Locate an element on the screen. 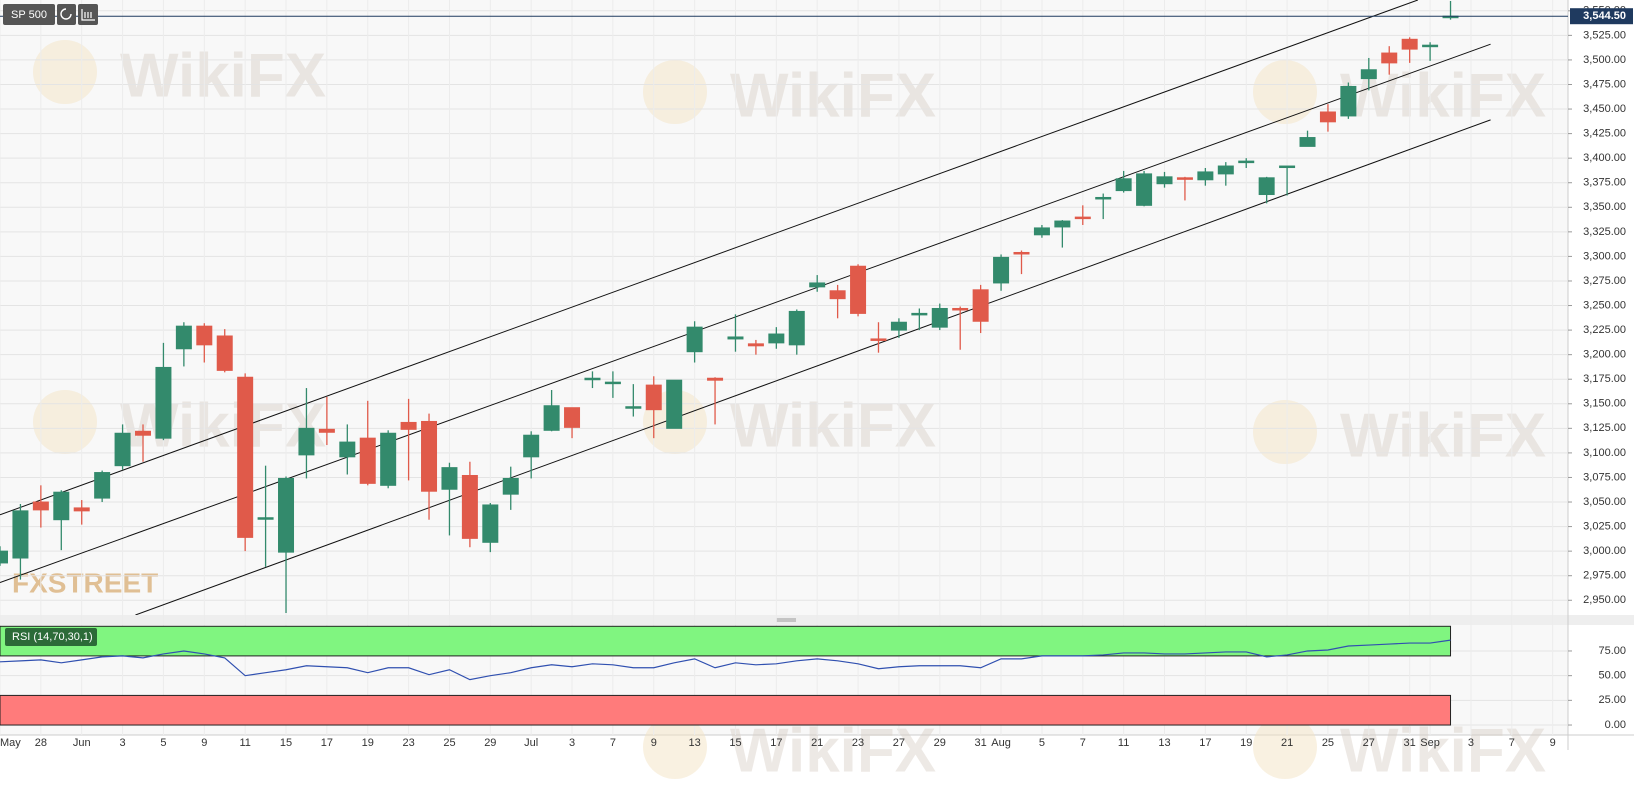  badge-bg is located at coordinates (29, 14).